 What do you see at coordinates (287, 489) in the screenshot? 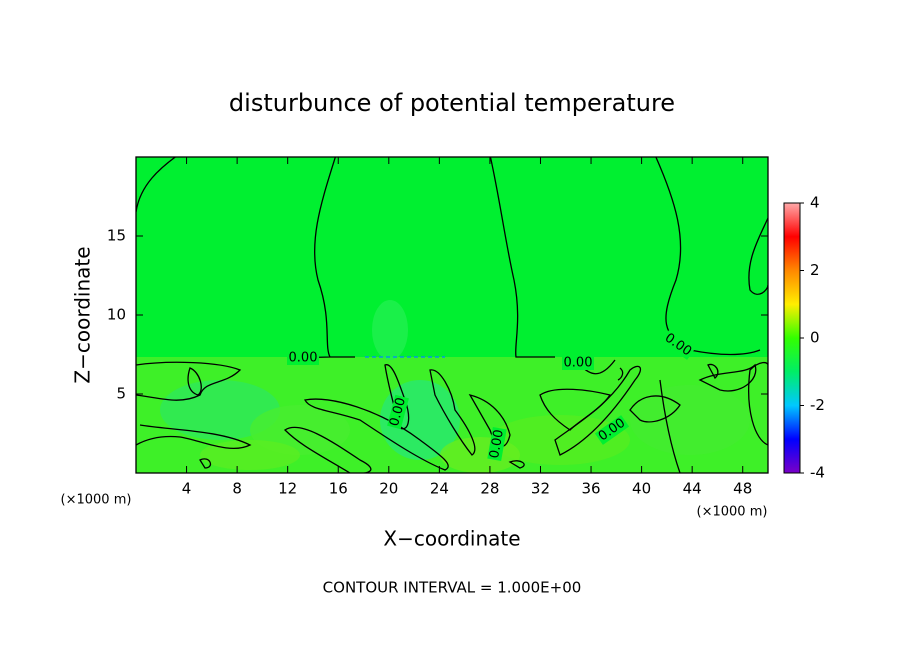
I see `x-tick-label: 12` at bounding box center [287, 489].